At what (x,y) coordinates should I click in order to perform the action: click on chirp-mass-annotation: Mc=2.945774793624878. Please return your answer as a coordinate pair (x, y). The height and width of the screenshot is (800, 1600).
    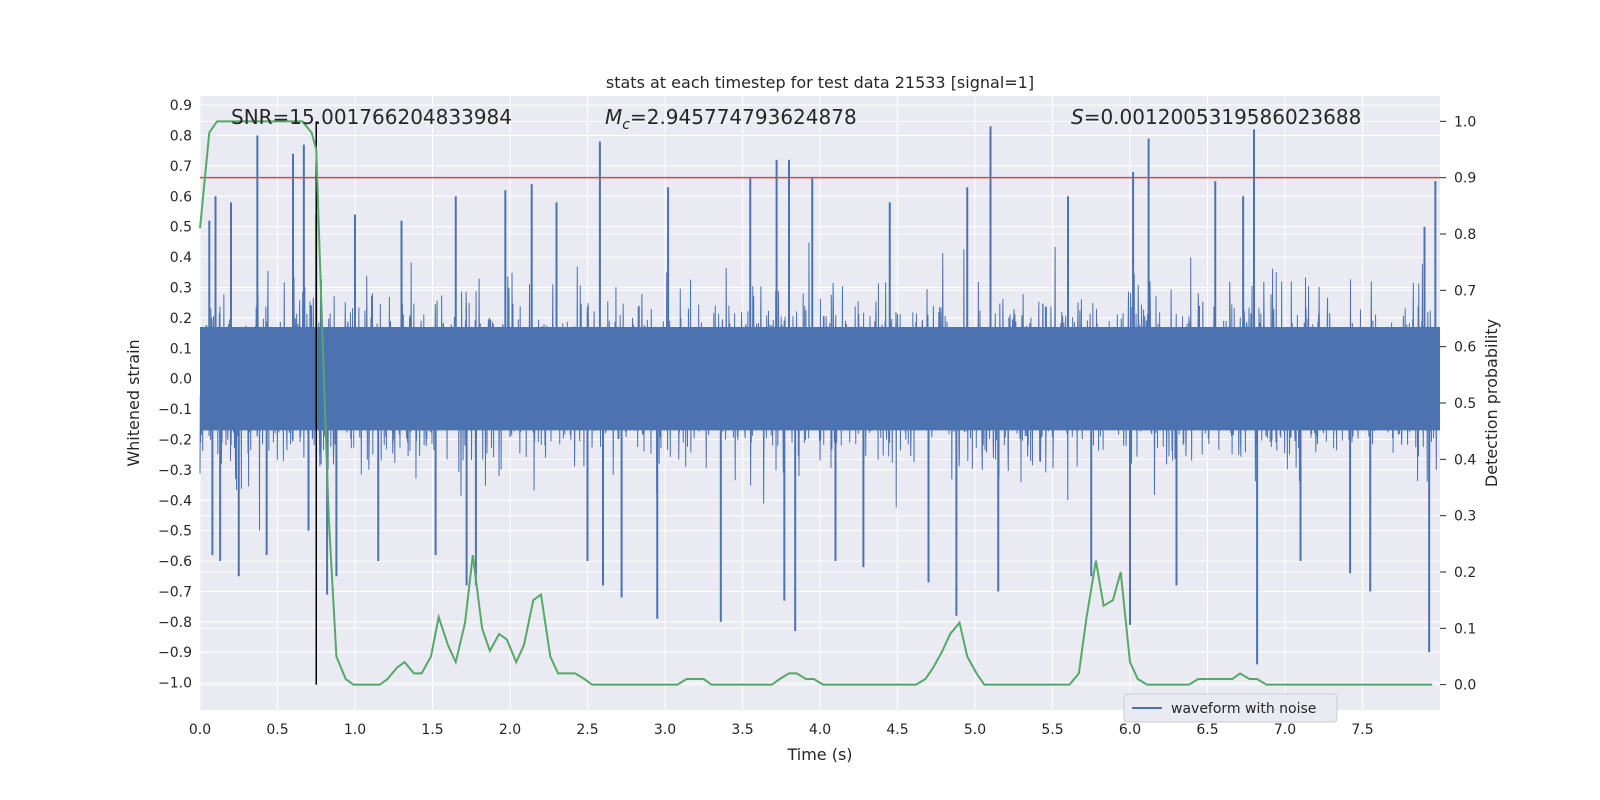
    Looking at the image, I should click on (731, 119).